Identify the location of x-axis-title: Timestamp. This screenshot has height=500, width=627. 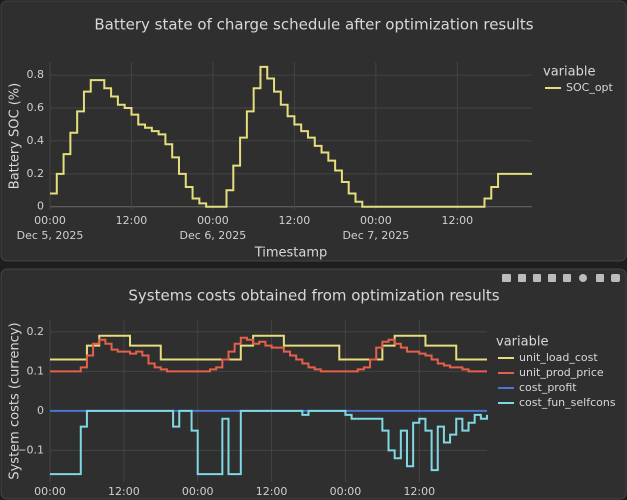
(291, 253).